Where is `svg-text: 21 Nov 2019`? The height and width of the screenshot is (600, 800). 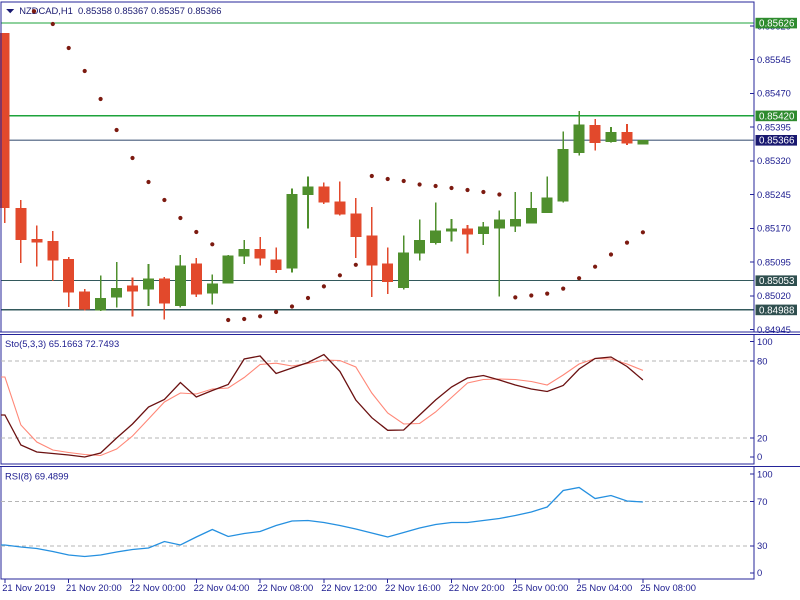
svg-text: 21 Nov 2019 is located at coordinates (28, 587).